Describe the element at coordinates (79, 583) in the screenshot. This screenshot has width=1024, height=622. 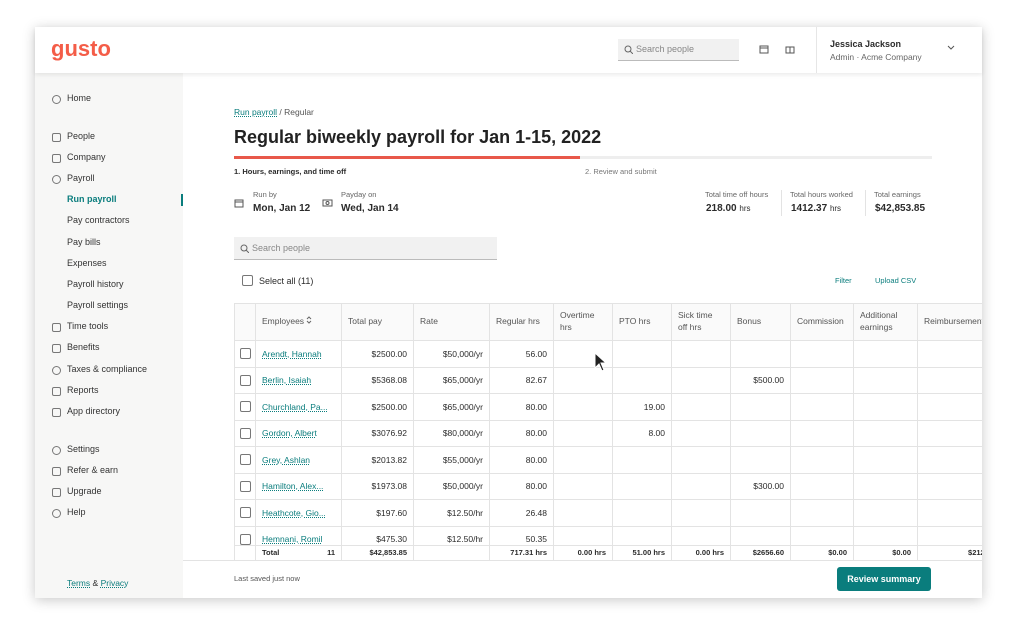
I see `terms-link: Terms` at that location.